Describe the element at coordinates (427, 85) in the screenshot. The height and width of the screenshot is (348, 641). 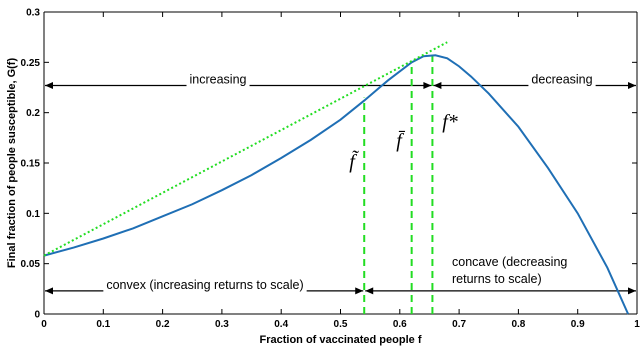
I see `increasing-arrowhead-right` at that location.